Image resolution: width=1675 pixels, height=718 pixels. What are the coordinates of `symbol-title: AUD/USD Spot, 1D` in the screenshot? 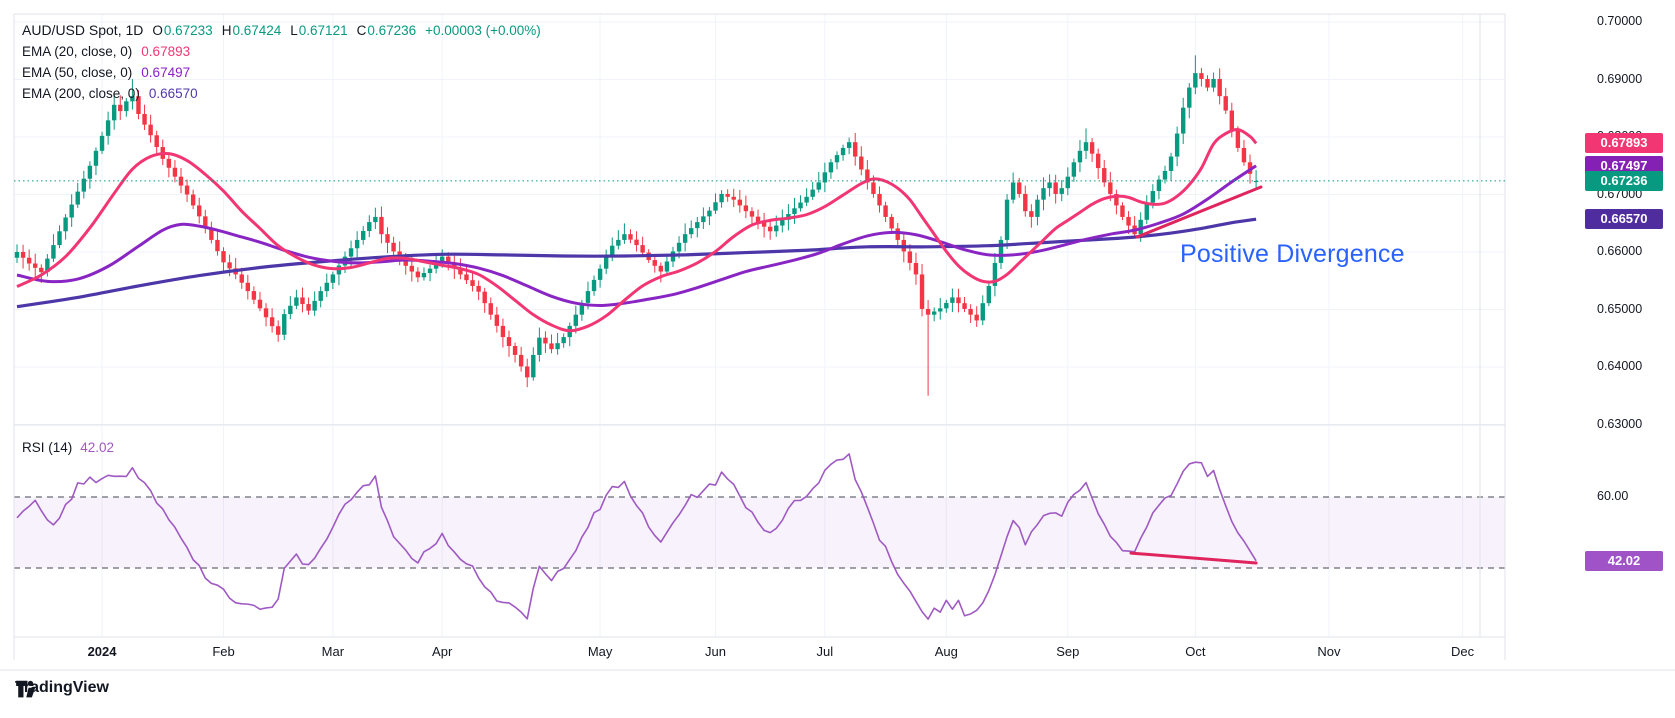 It's located at (83, 30).